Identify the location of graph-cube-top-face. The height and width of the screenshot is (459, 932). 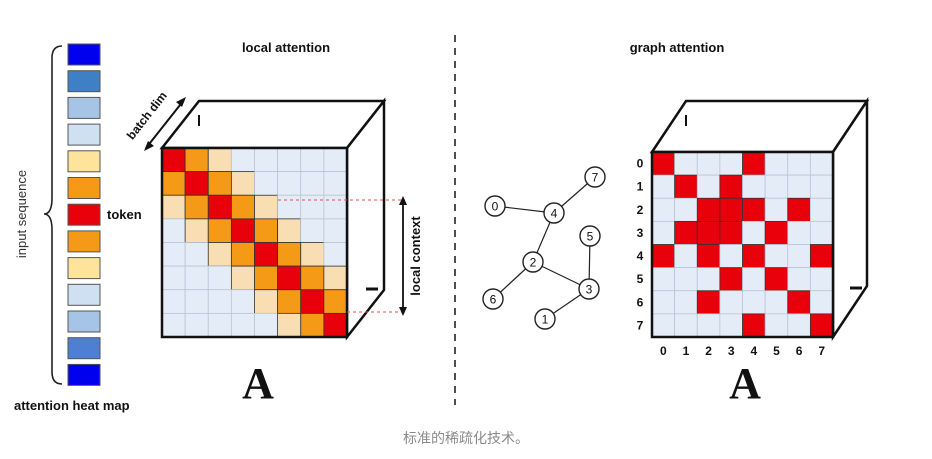
(759, 126).